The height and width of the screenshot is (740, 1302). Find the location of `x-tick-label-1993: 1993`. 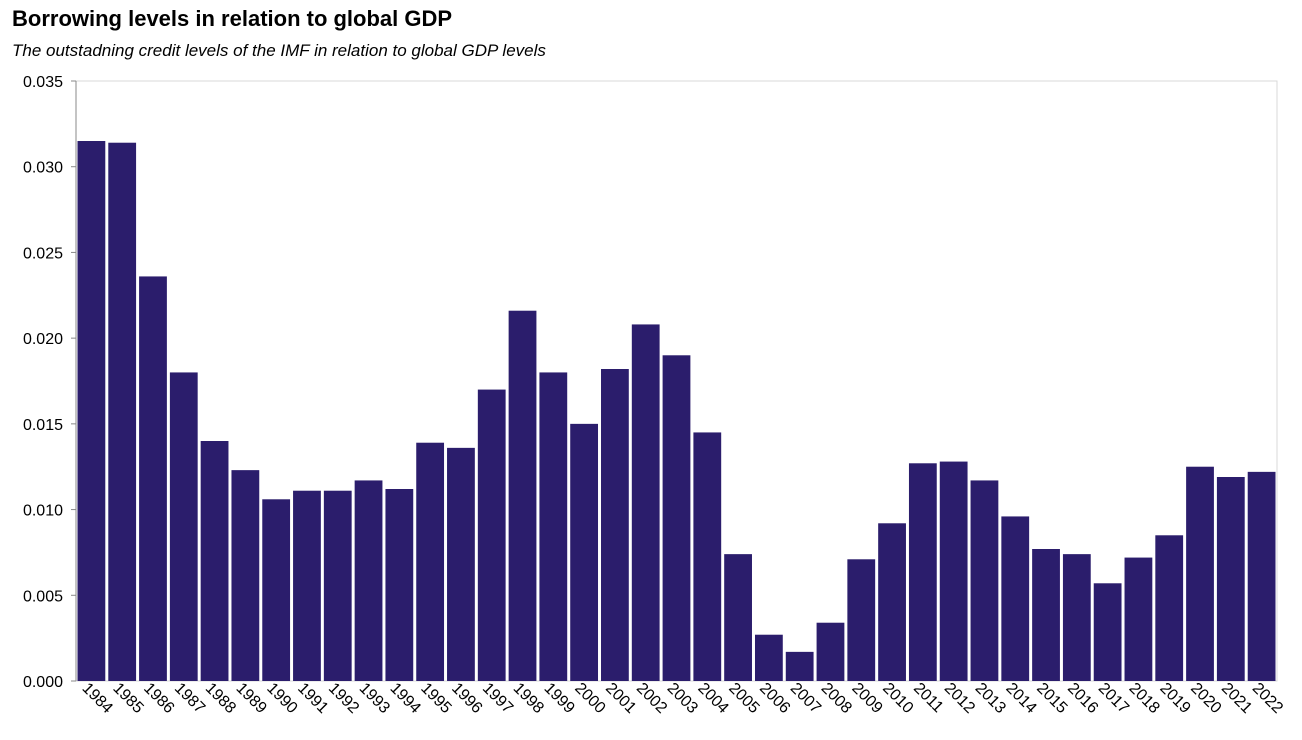

x-tick-label-1993: 1993 is located at coordinates (374, 698).